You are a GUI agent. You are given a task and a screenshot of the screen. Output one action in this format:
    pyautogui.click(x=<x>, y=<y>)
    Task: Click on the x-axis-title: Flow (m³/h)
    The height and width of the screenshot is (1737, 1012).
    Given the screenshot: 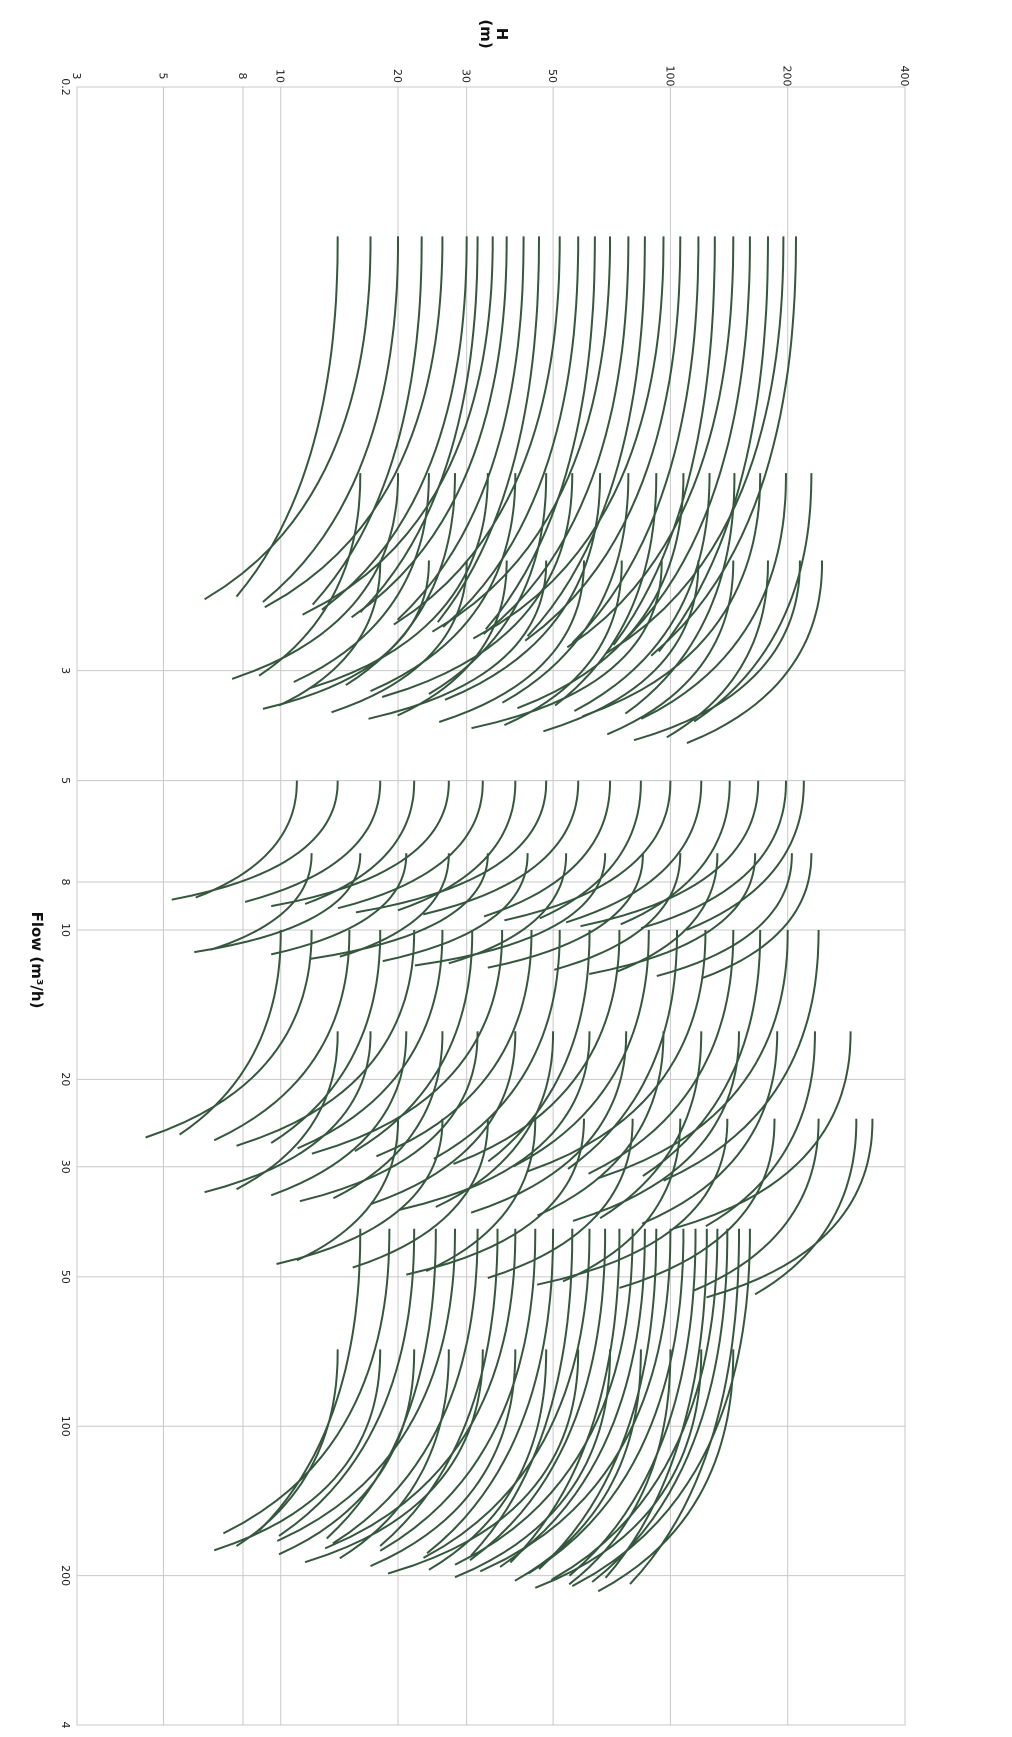 What is the action you would take?
    pyautogui.click(x=37, y=960)
    